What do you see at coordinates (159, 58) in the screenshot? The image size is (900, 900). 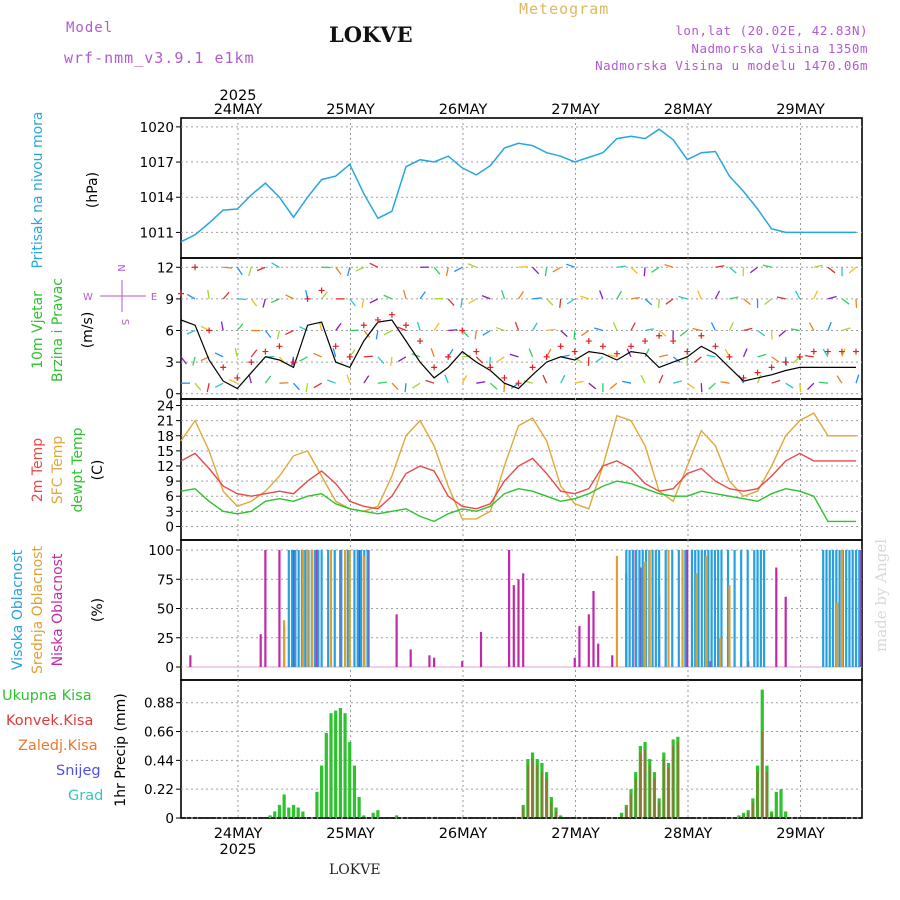 I see `model-value: wrf-nmm_v3.9.1 e1km` at bounding box center [159, 58].